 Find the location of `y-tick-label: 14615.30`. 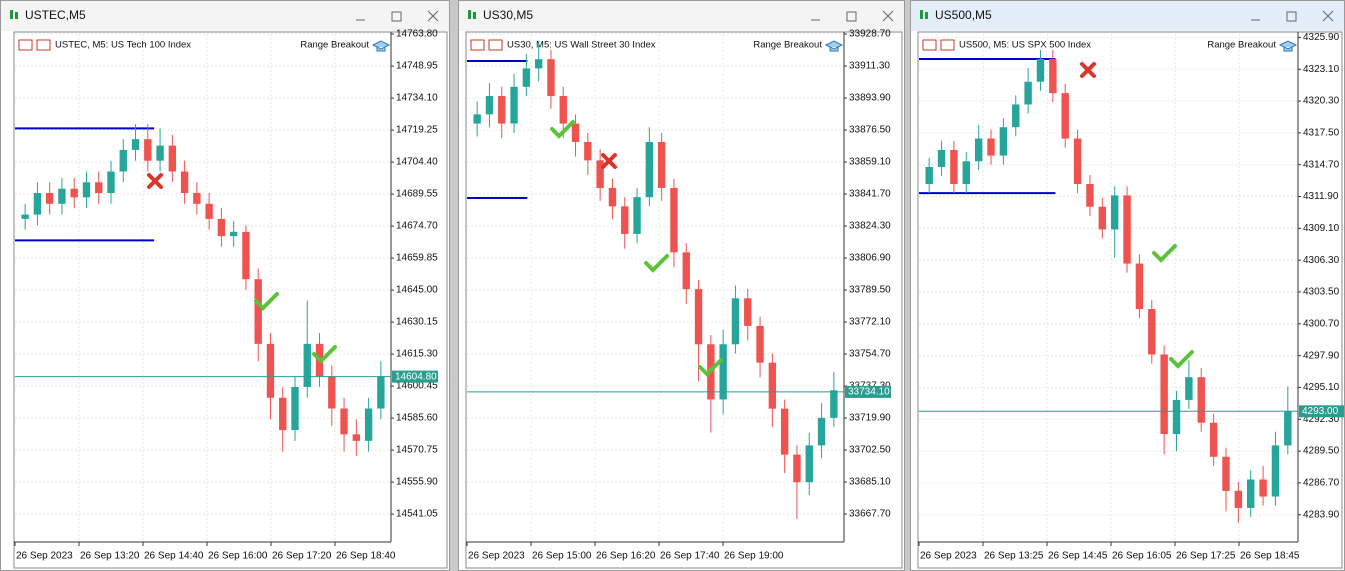

y-tick-label: 14615.30 is located at coordinates (417, 354).